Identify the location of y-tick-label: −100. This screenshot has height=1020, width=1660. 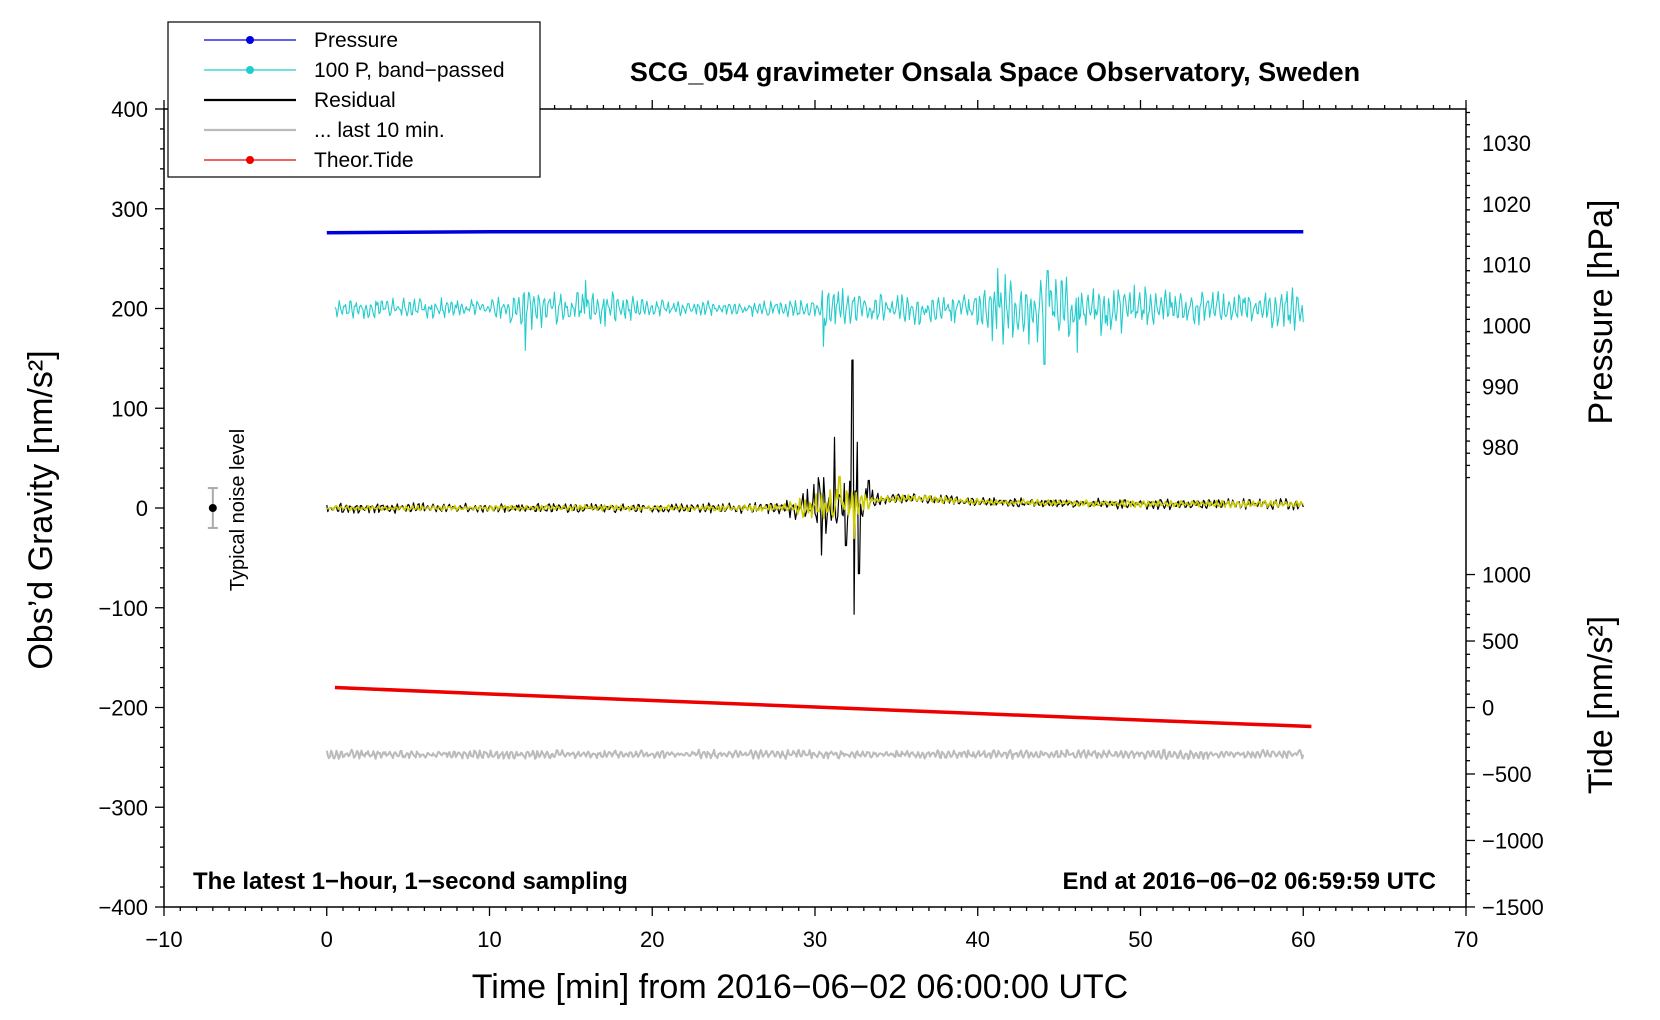
(123, 608).